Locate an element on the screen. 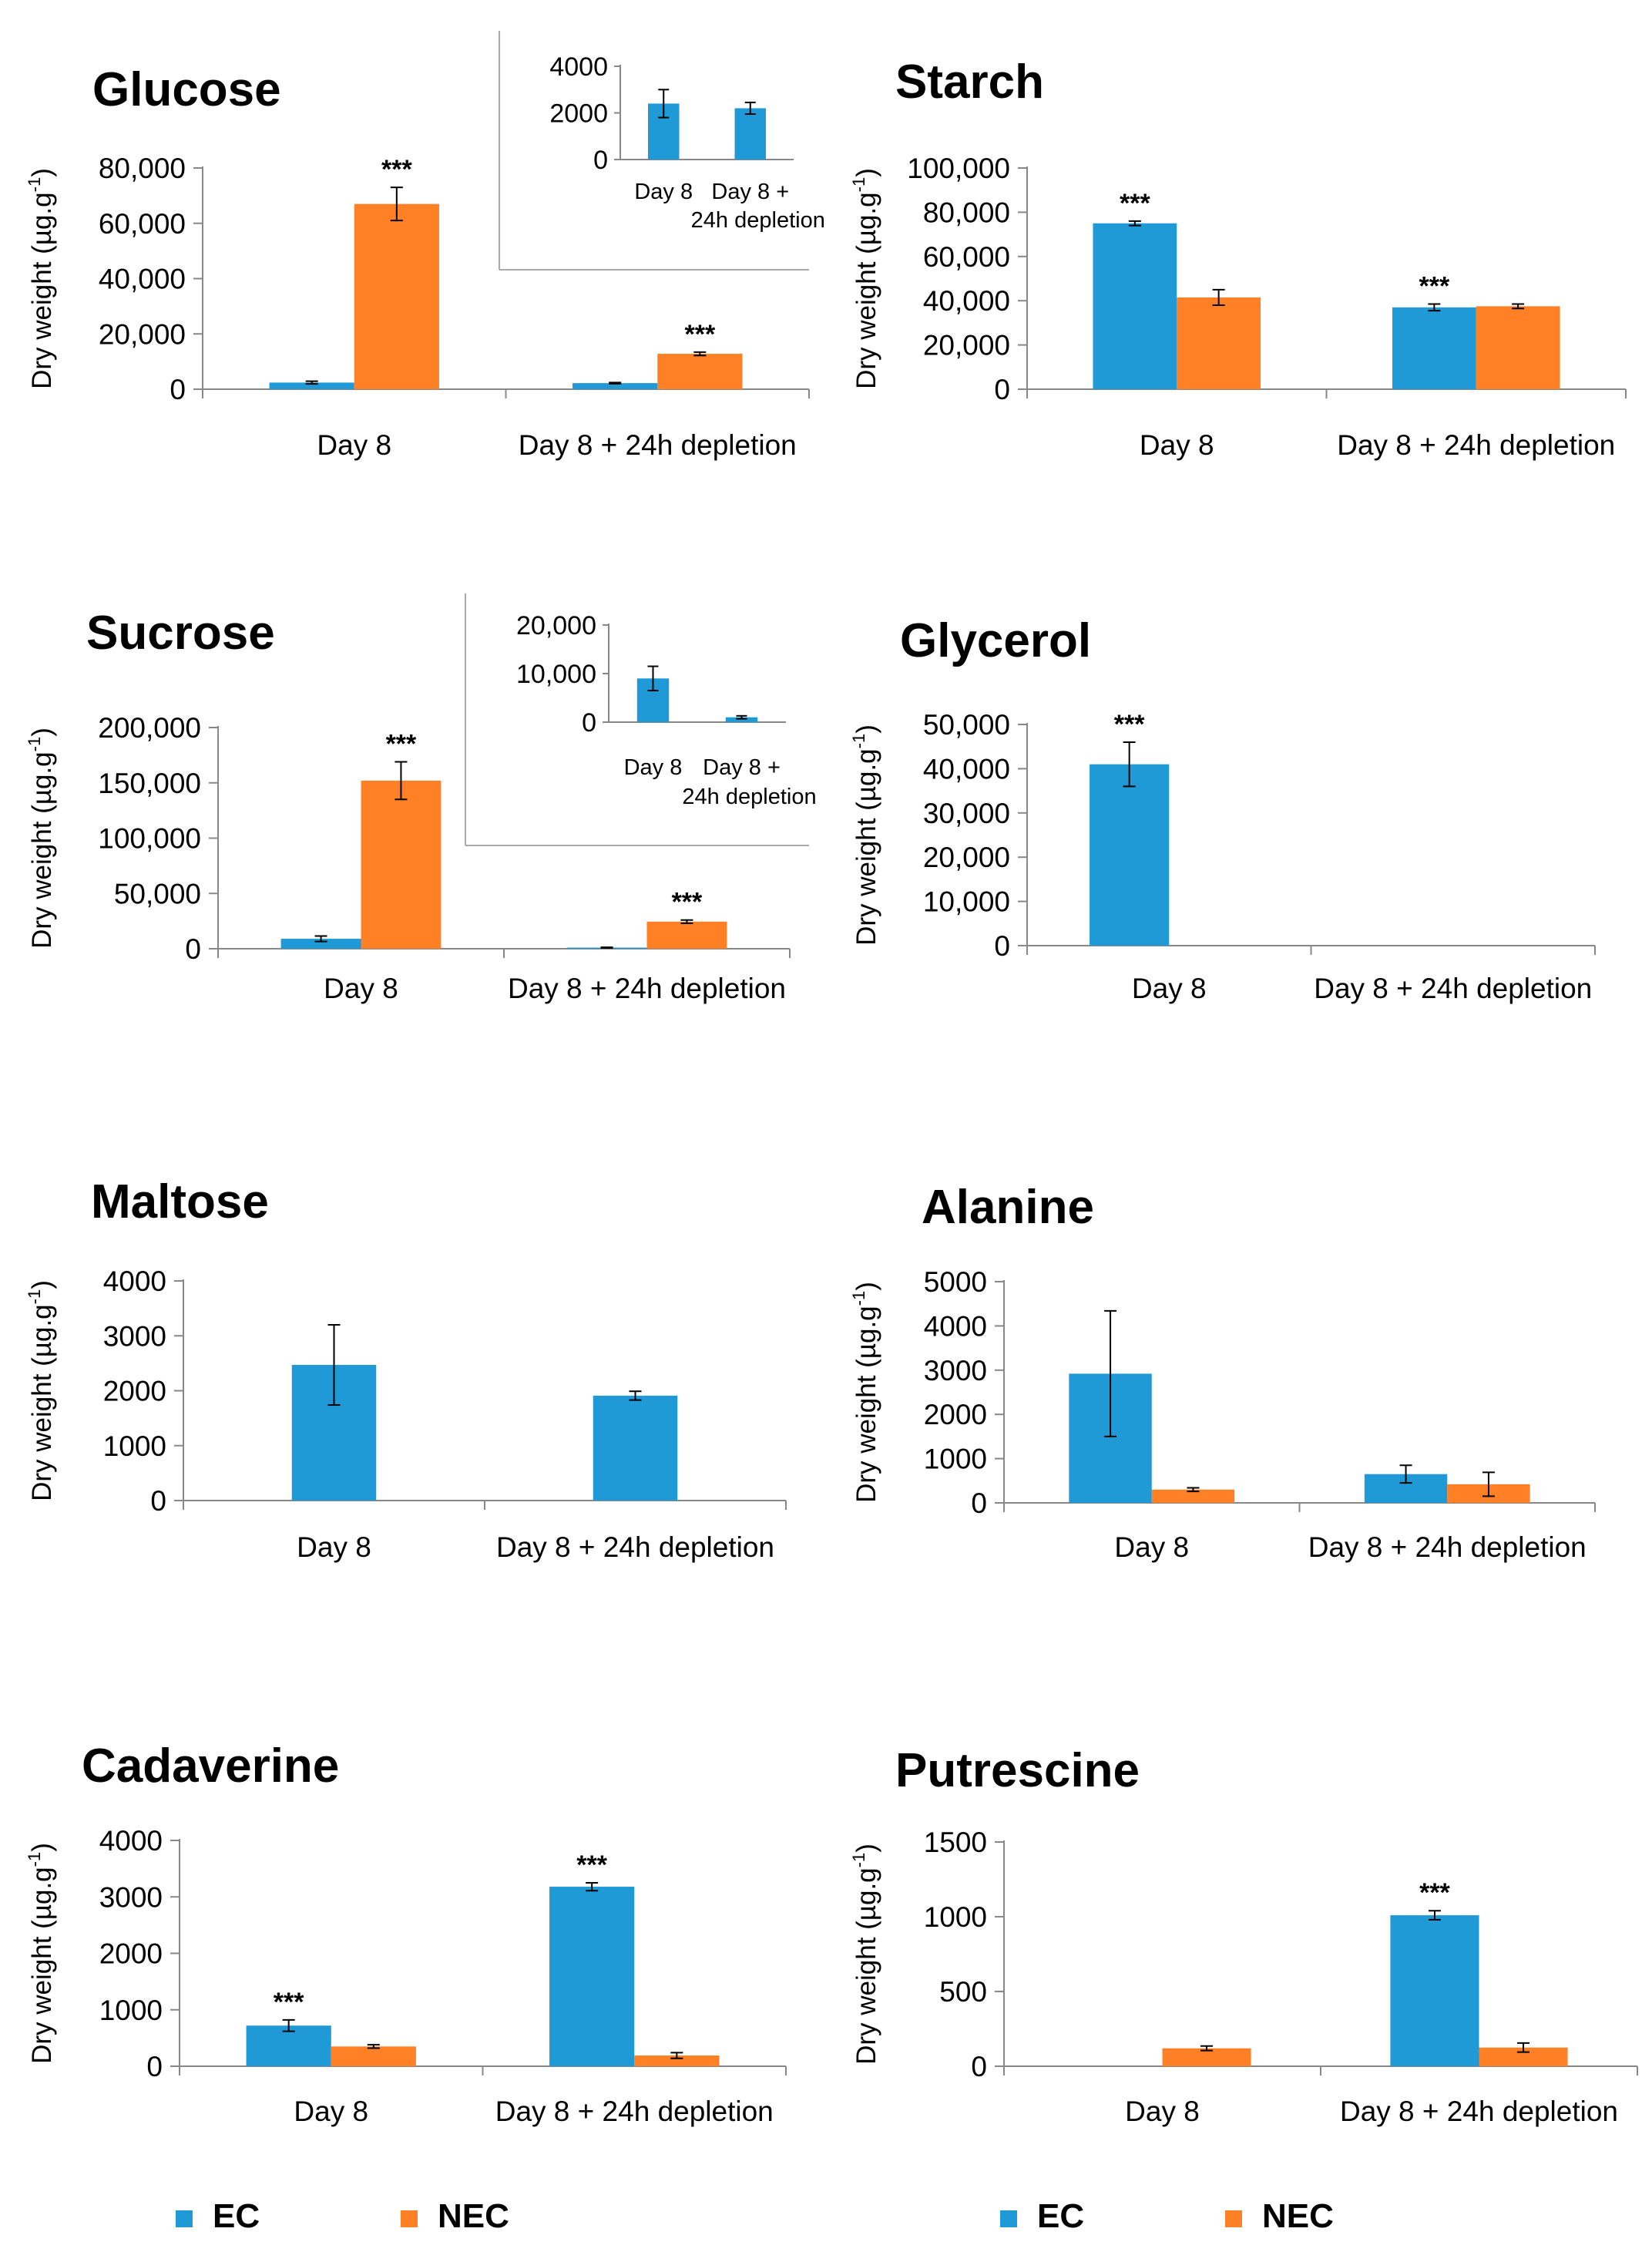  y-tick-label: 20,000 is located at coordinates (967, 345).